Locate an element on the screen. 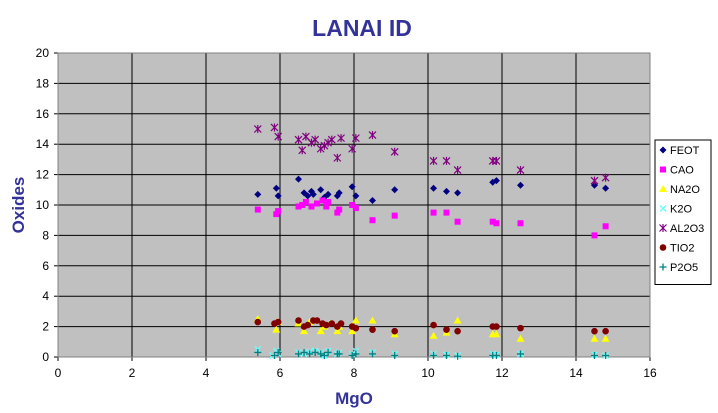 The image size is (718, 413). y-tick-label: 16 is located at coordinates (43, 114).